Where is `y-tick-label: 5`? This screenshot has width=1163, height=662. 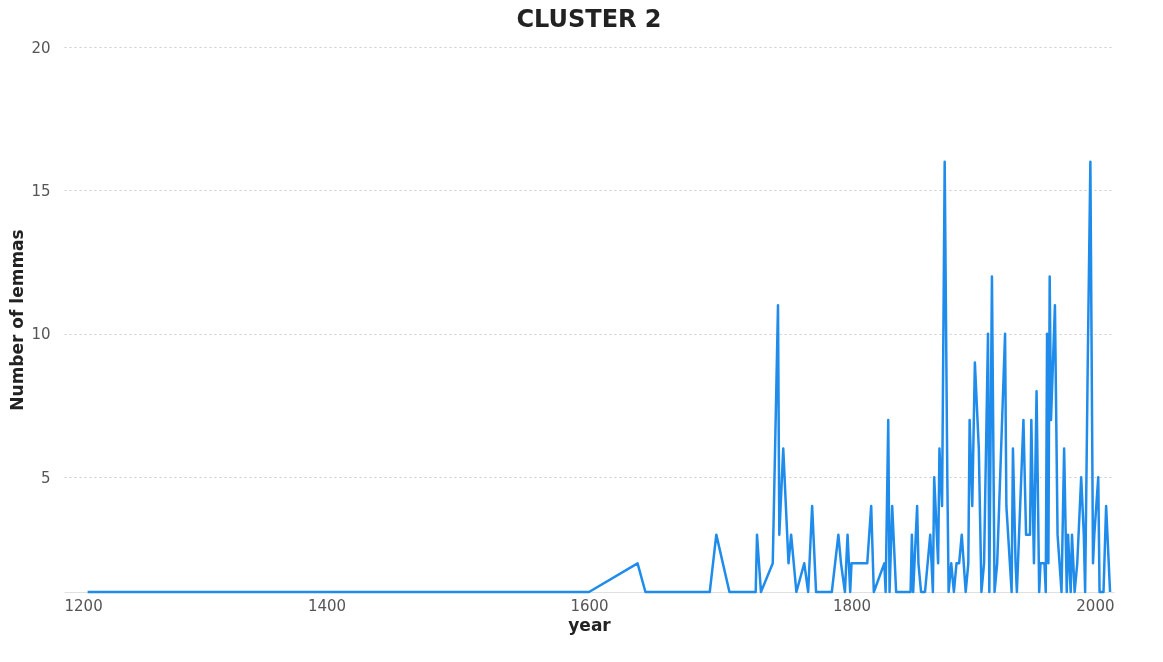 y-tick-label: 5 is located at coordinates (45, 477).